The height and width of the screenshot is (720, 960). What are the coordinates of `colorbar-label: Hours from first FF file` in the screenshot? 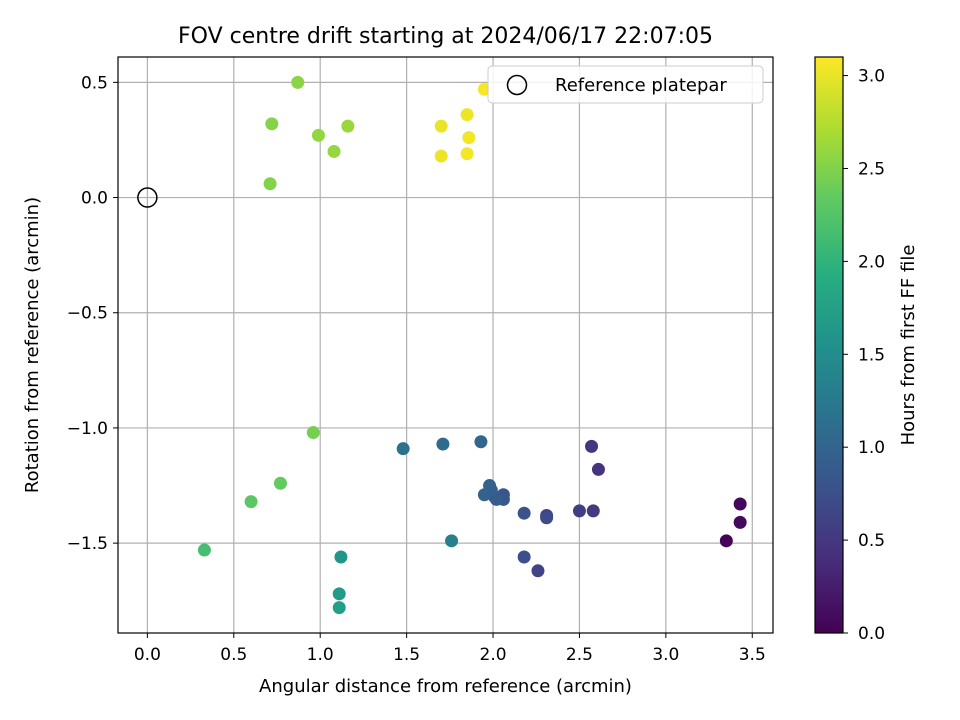 It's located at (908, 345).